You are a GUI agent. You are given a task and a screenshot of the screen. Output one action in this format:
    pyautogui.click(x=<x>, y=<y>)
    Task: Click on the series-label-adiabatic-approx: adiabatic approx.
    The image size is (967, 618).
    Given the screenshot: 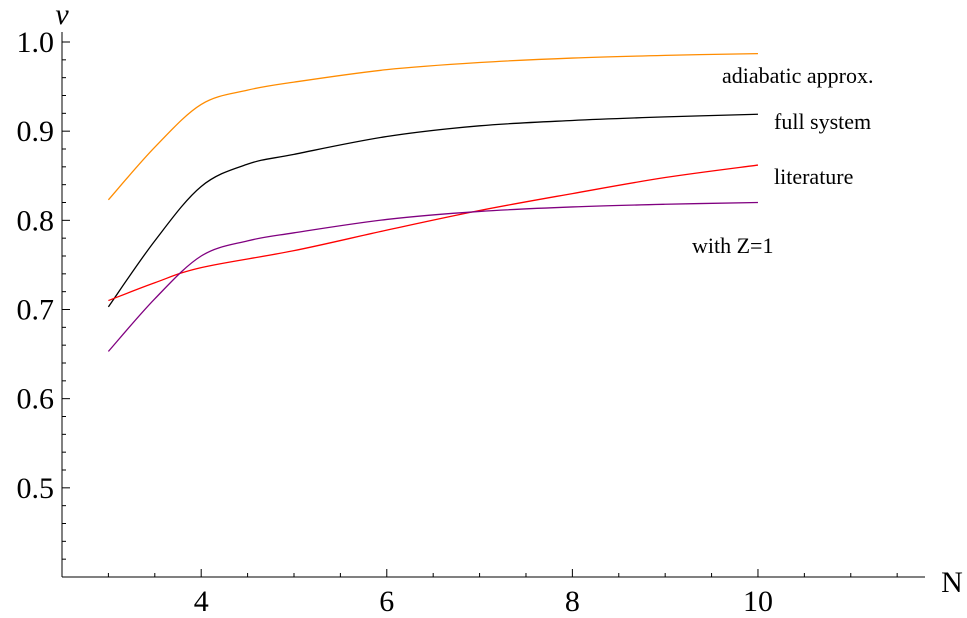 What is the action you would take?
    pyautogui.click(x=798, y=75)
    